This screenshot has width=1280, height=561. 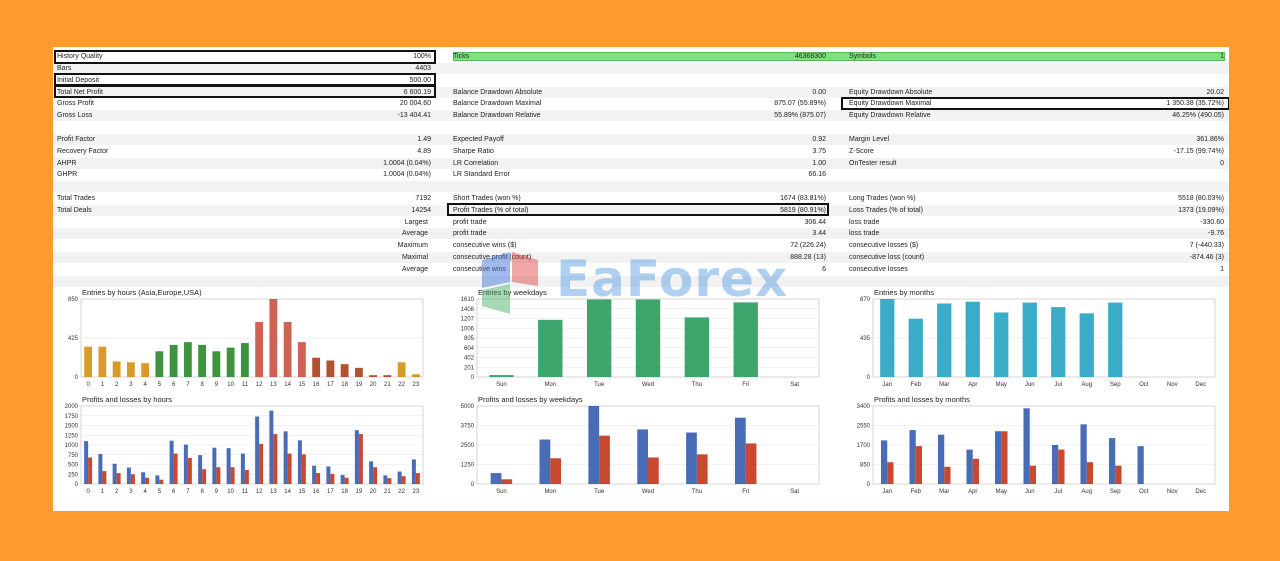 I want to click on stat-value: 6 600.19, so click(x=417, y=92).